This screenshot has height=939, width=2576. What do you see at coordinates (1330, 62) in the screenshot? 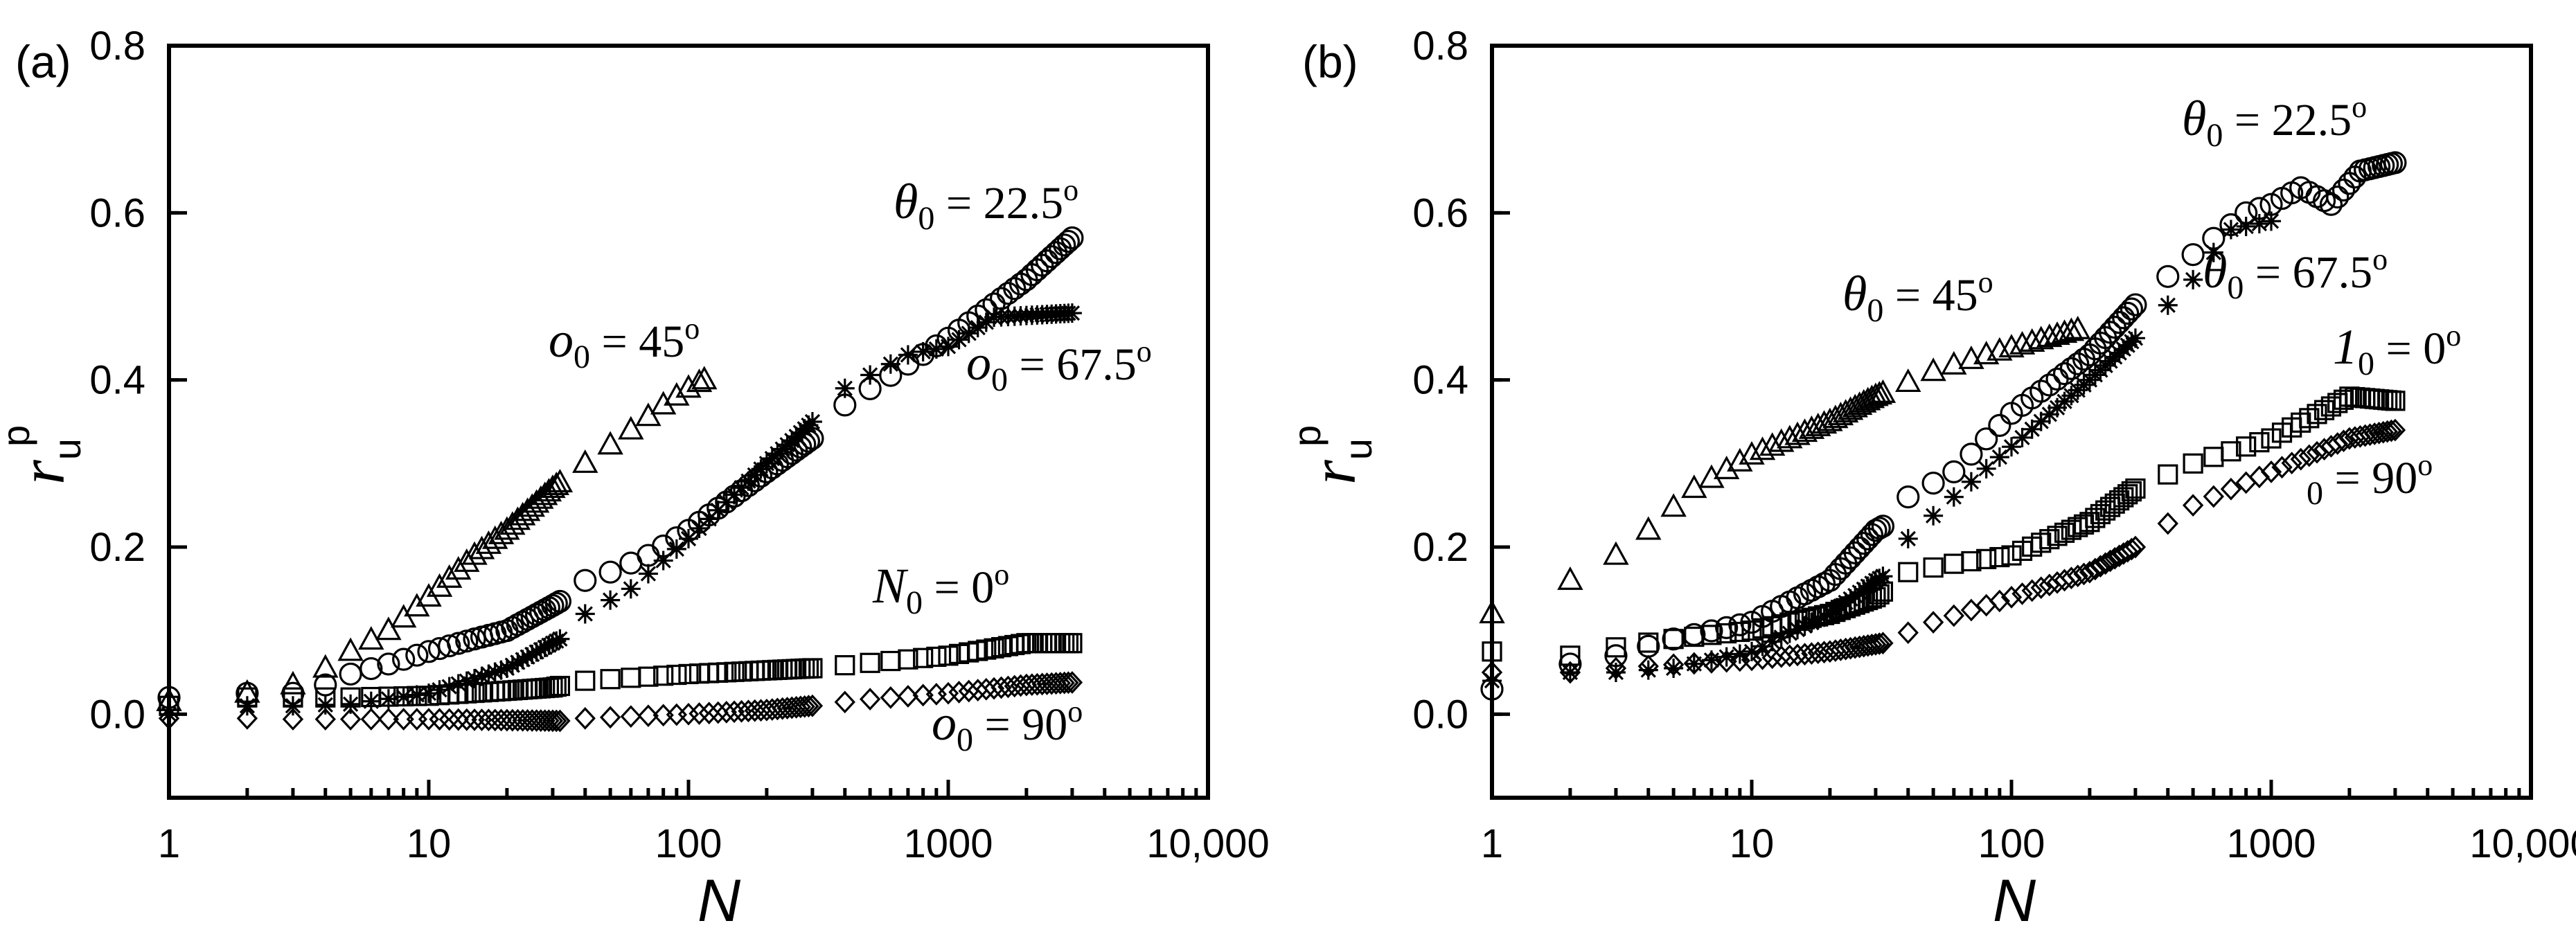
I see `panel-label: (b)` at bounding box center [1330, 62].